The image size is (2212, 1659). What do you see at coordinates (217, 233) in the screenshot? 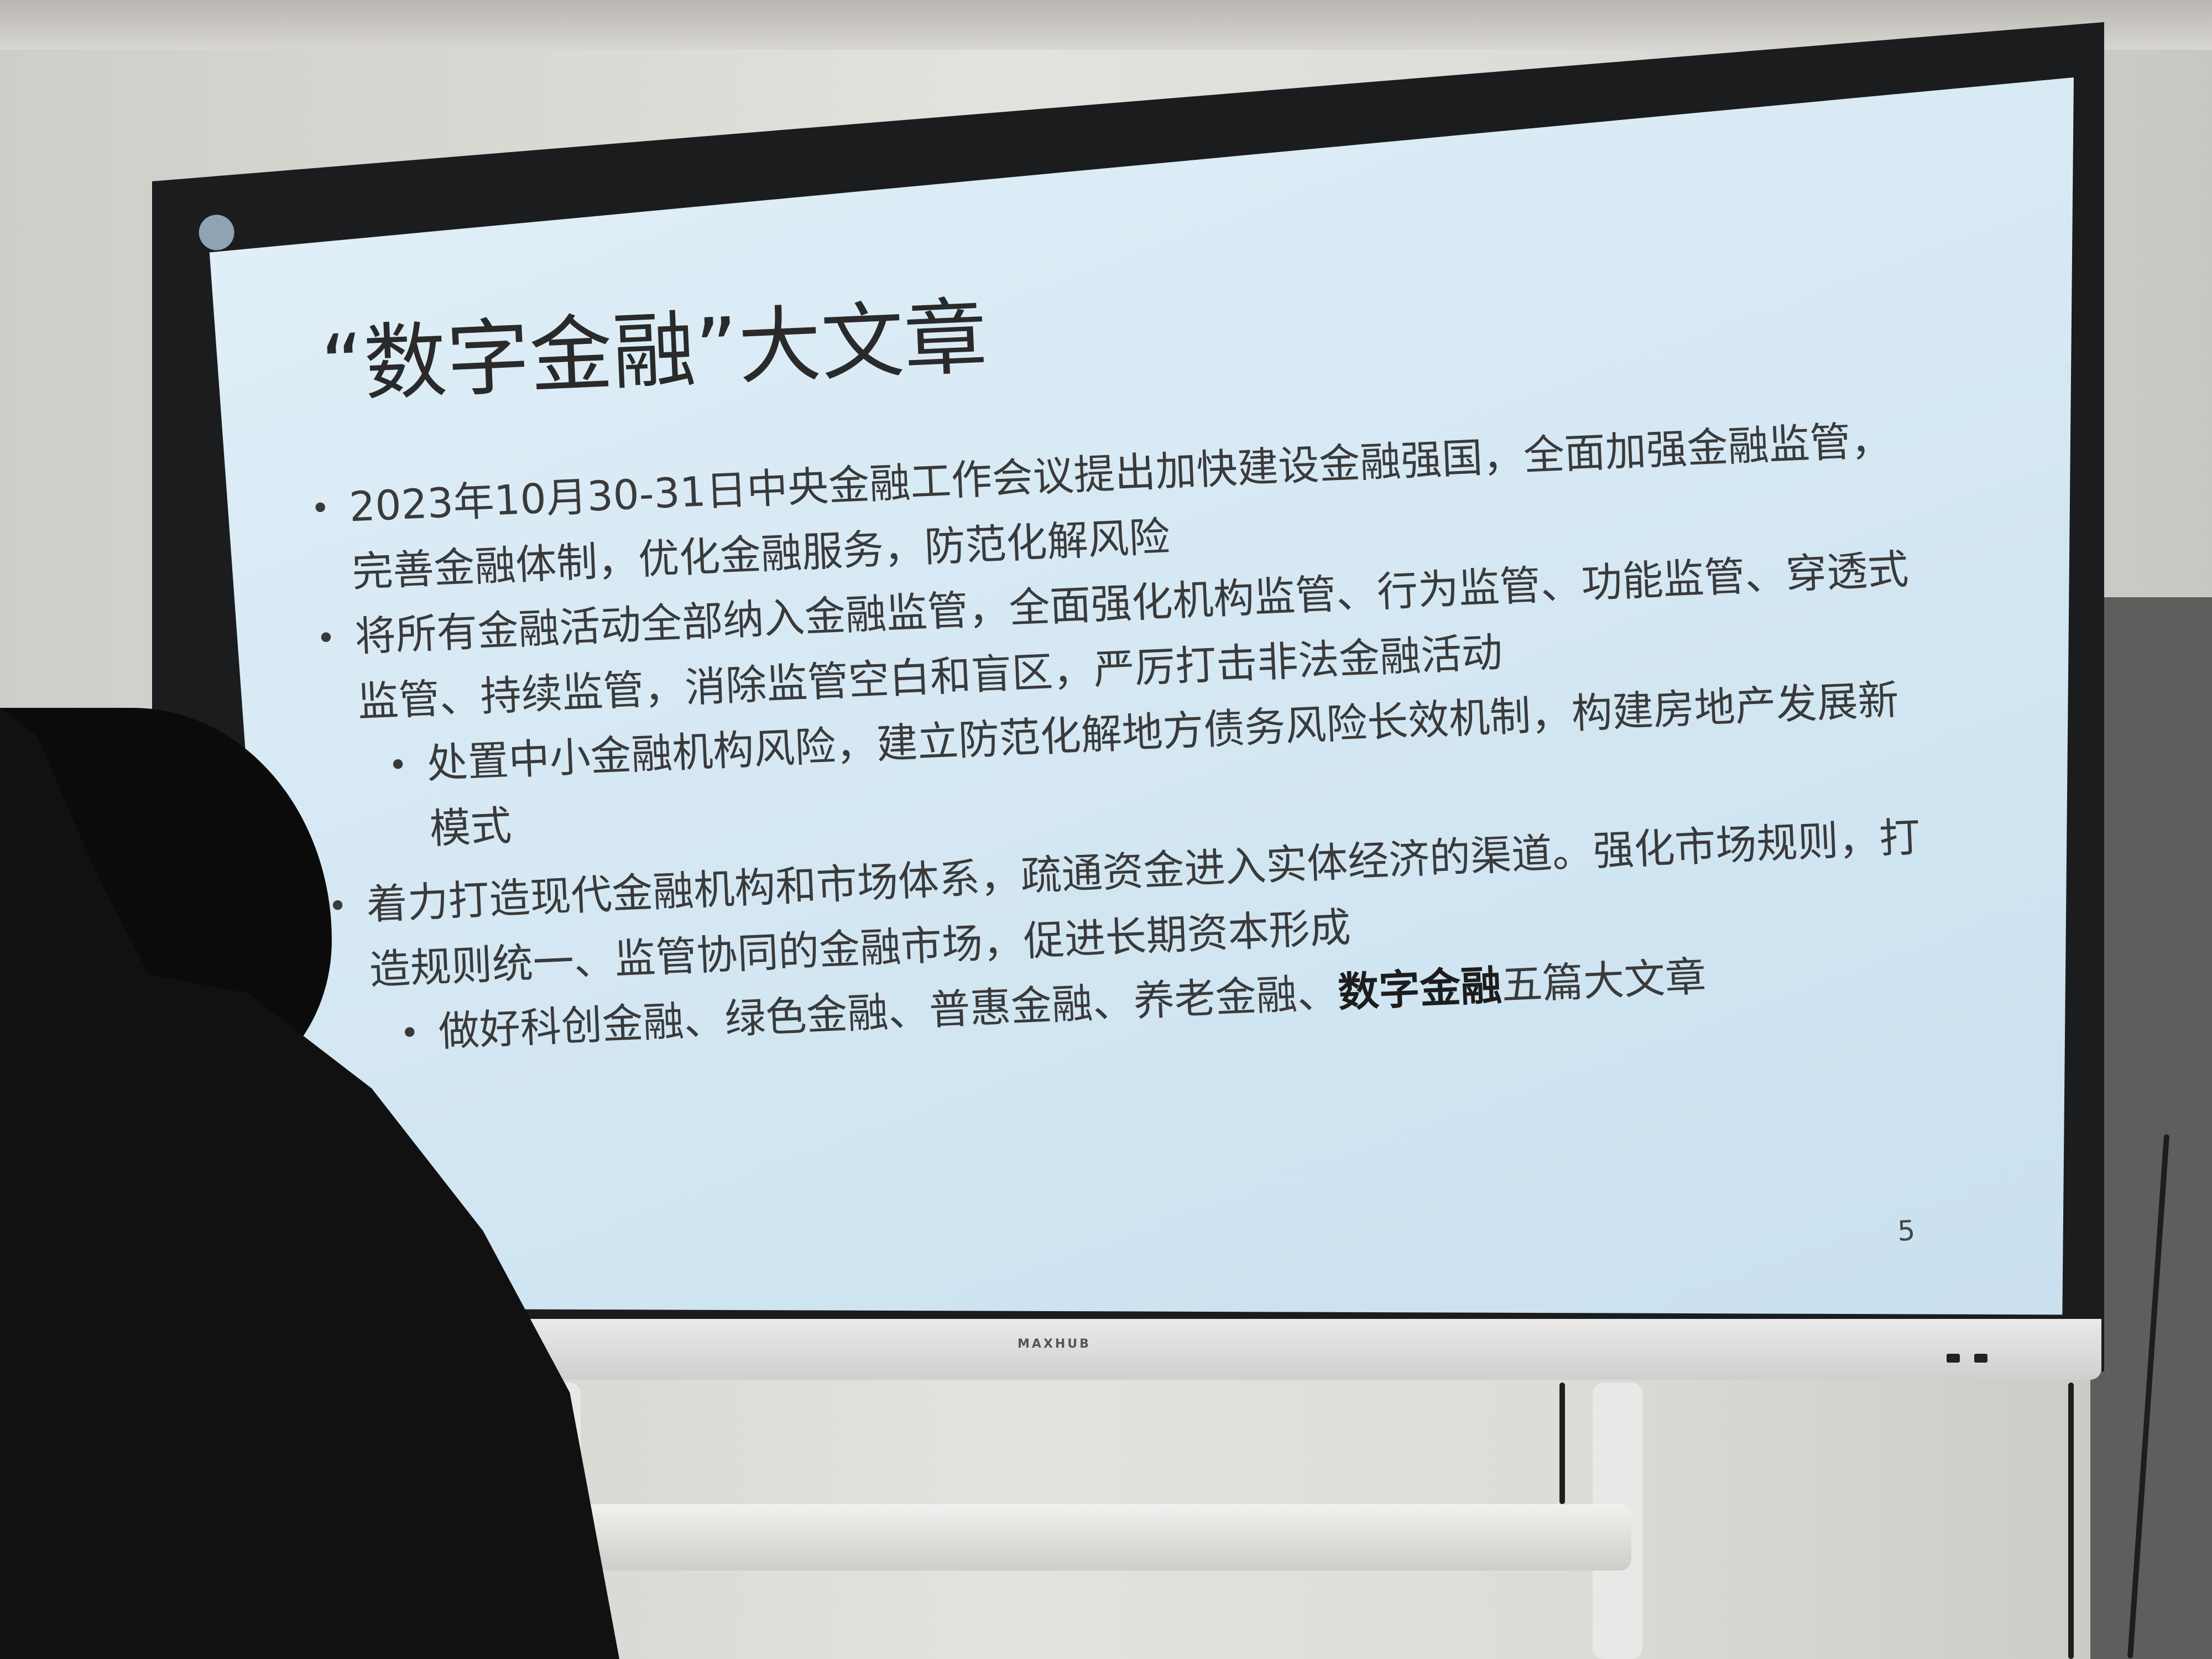
I see `camera-icon` at bounding box center [217, 233].